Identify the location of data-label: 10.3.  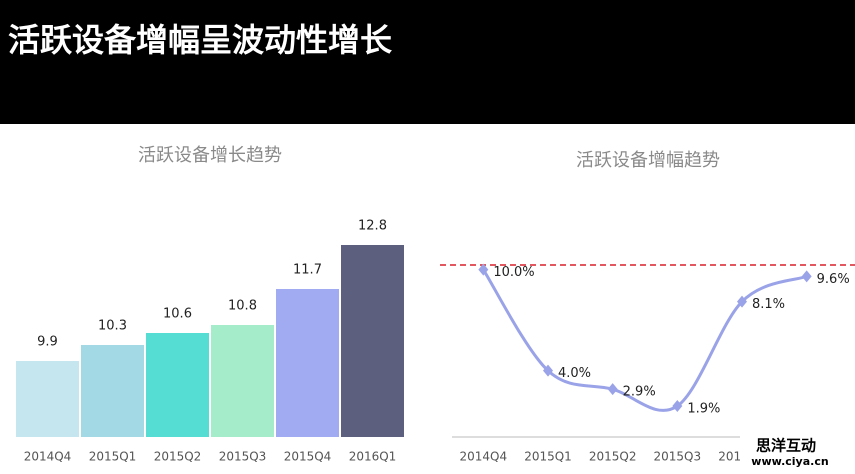
(112, 326).